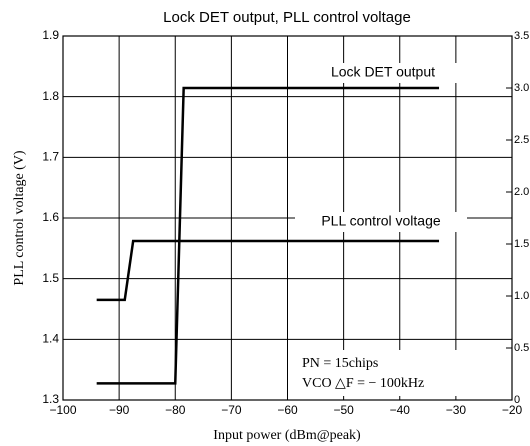 This screenshot has height=446, width=530. I want to click on annotation: PN = 15chips, so click(340, 363).